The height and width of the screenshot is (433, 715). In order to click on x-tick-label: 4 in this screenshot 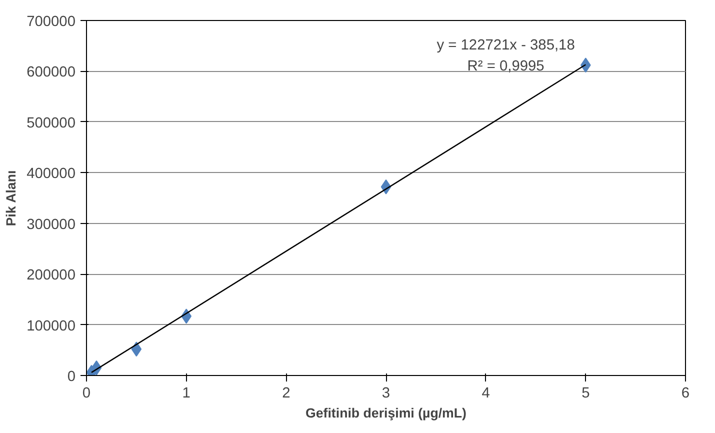, I will do `click(486, 394)`.